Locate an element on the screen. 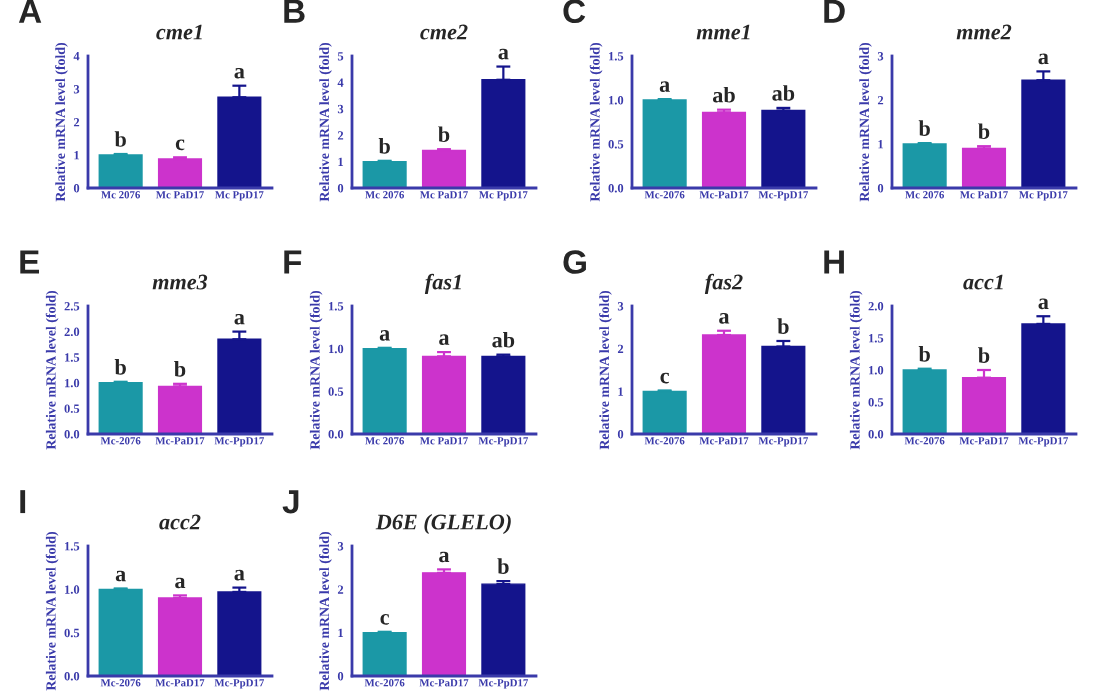  chart-title: cme2 is located at coordinates (444, 32).